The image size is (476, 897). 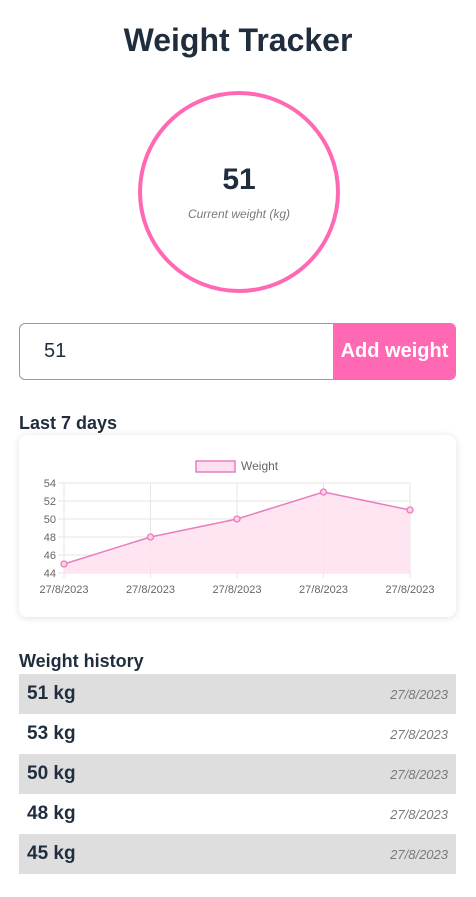 I want to click on history-row: 50 kg 27/8/2023, so click(x=237, y=774).